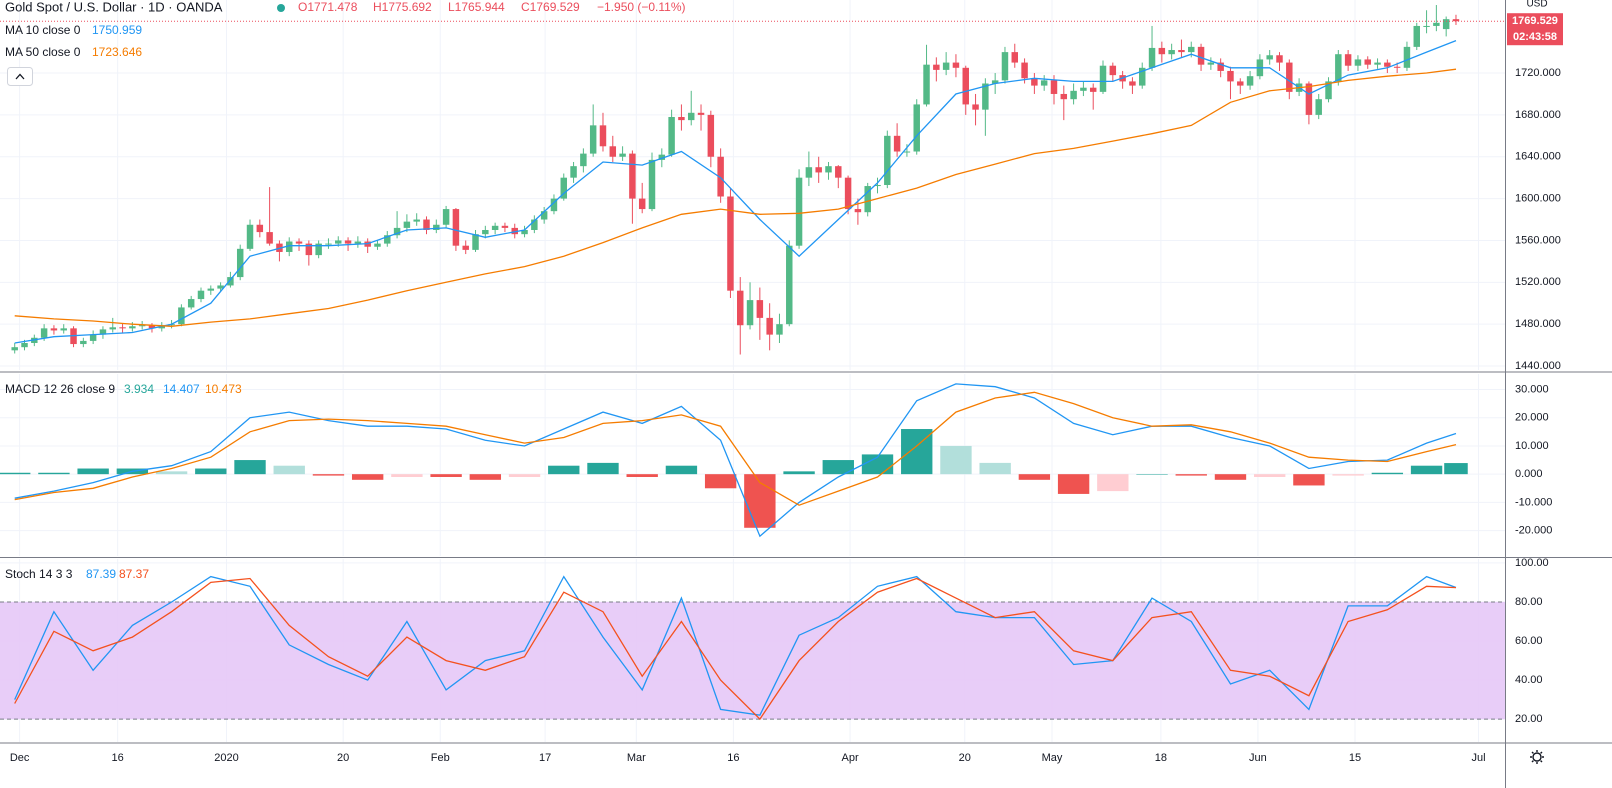 The width and height of the screenshot is (1612, 788). I want to click on y-tick-label: 1680.000, so click(1538, 115).